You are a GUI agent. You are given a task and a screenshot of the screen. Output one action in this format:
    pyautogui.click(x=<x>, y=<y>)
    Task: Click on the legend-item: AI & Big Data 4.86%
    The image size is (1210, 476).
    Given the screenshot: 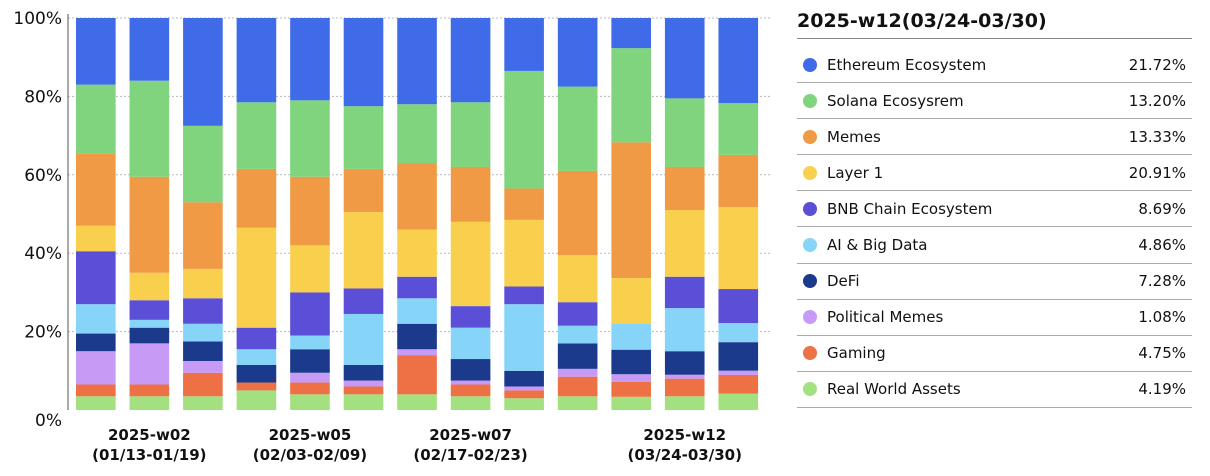 What is the action you would take?
    pyautogui.click(x=994, y=245)
    